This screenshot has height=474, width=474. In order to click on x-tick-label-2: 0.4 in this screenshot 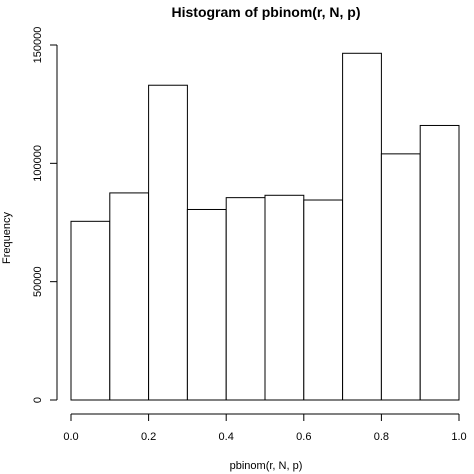, I will do `click(226, 437)`.